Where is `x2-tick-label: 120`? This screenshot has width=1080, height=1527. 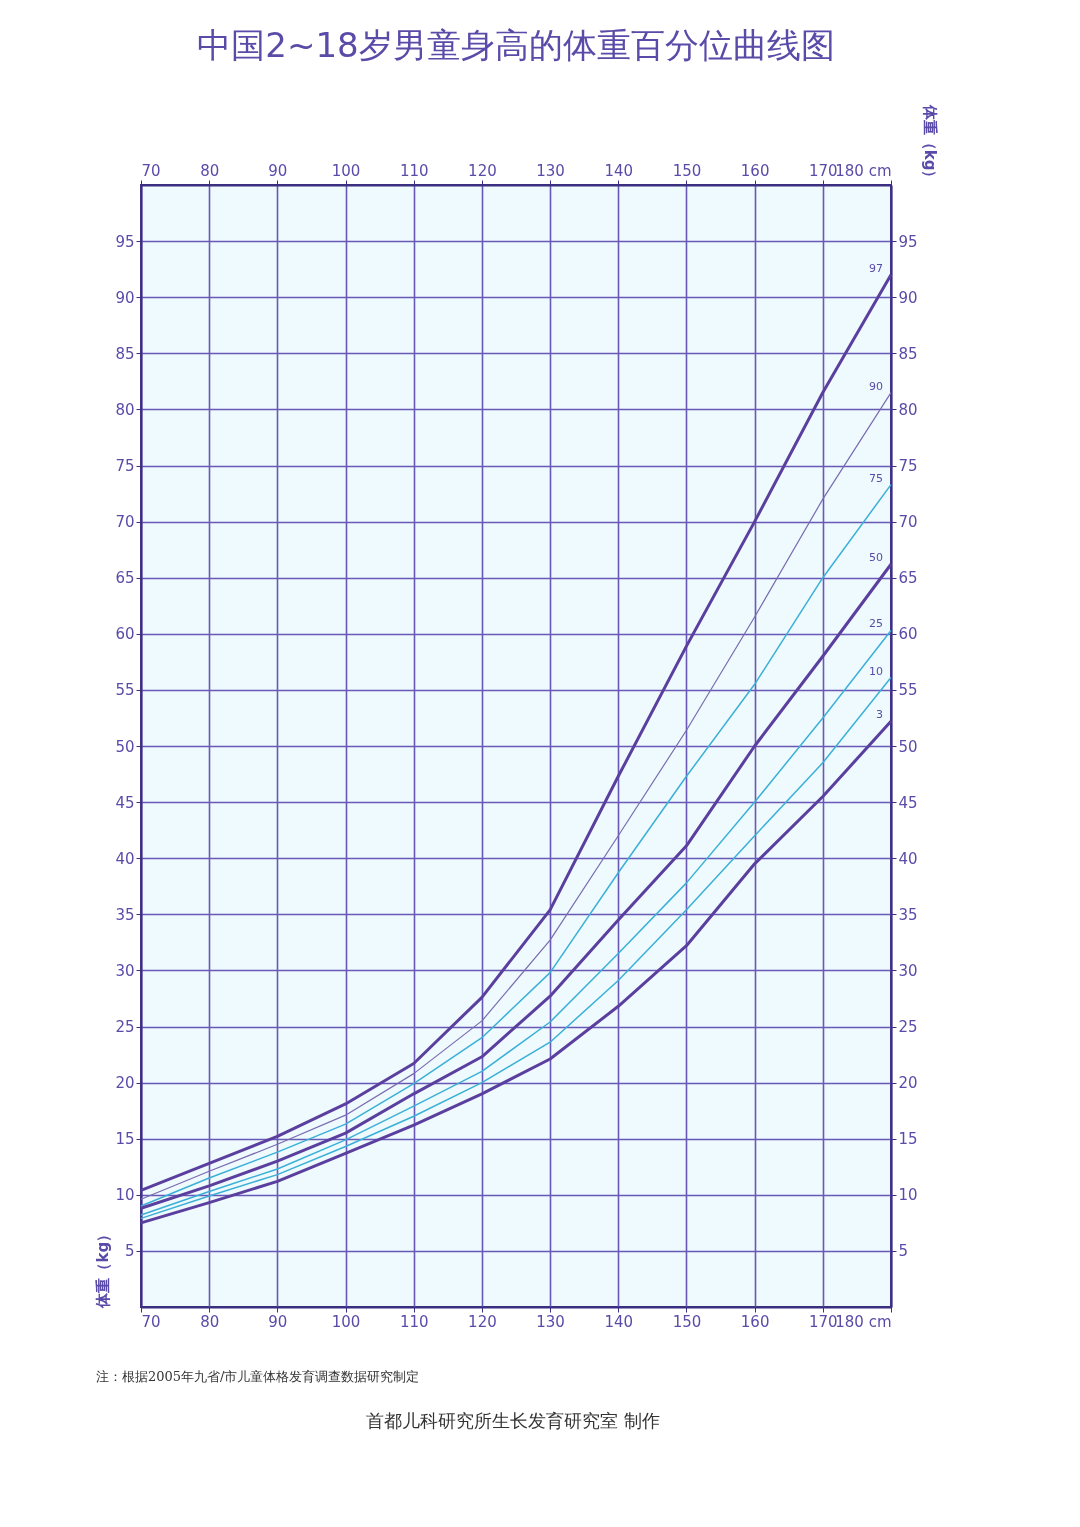 x2-tick-label: 120 is located at coordinates (482, 170).